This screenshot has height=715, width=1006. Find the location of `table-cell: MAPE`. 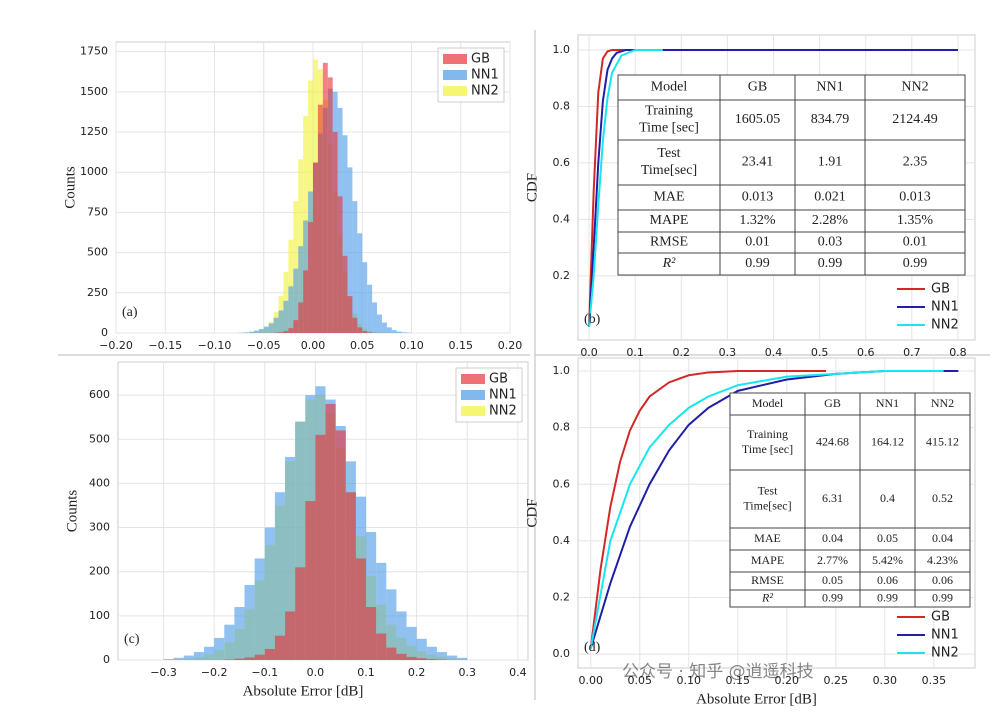

table-cell: MAPE is located at coordinates (767, 560).